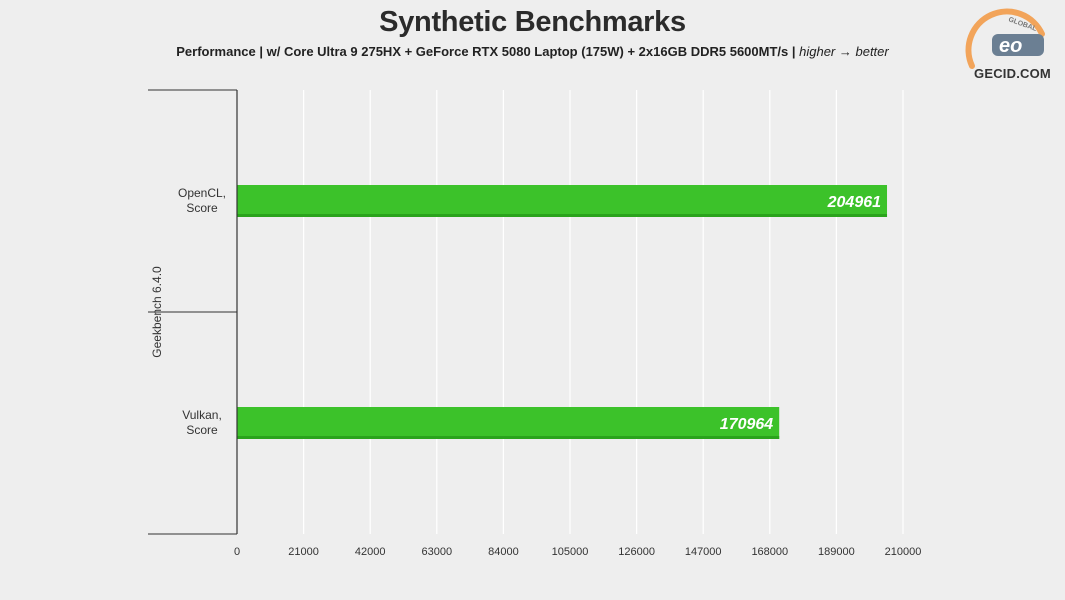  Describe the element at coordinates (503, 552) in the screenshot. I see `x-tick-label: 84000` at that location.